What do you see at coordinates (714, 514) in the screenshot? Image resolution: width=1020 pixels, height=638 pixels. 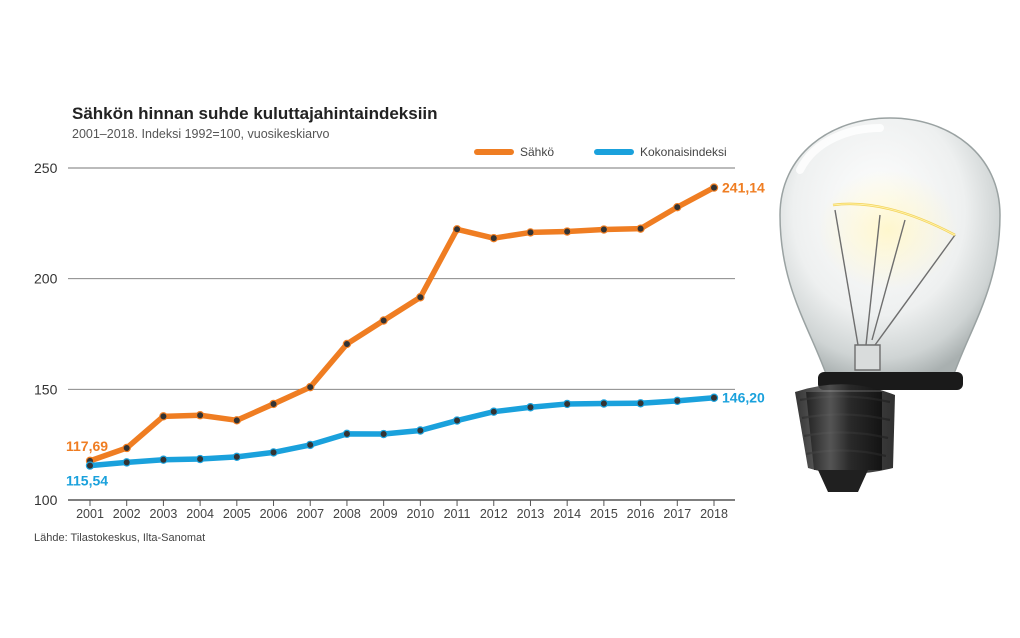 I see `x-tick-label: 2018` at bounding box center [714, 514].